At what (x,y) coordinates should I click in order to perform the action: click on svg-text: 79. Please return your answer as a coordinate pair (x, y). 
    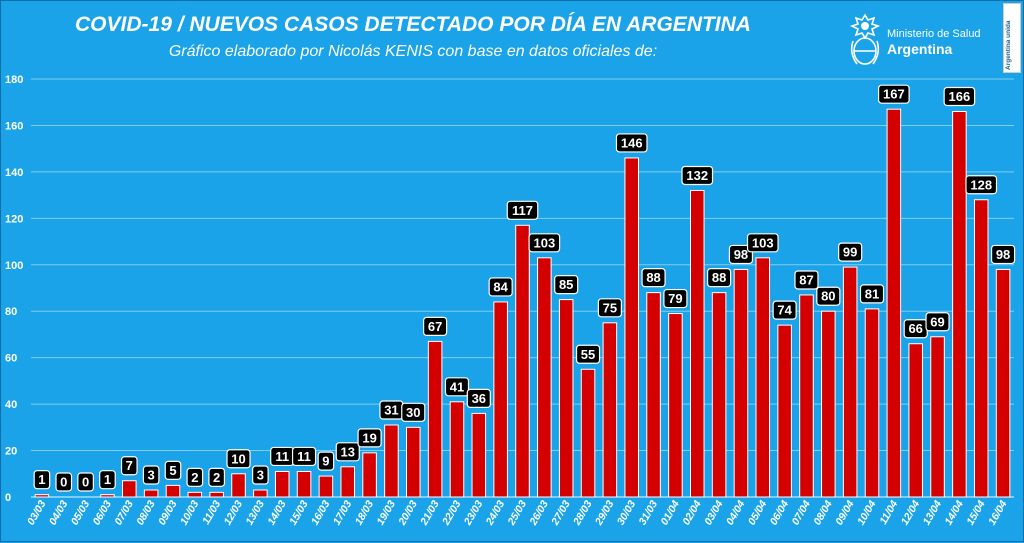
    Looking at the image, I should click on (675, 298).